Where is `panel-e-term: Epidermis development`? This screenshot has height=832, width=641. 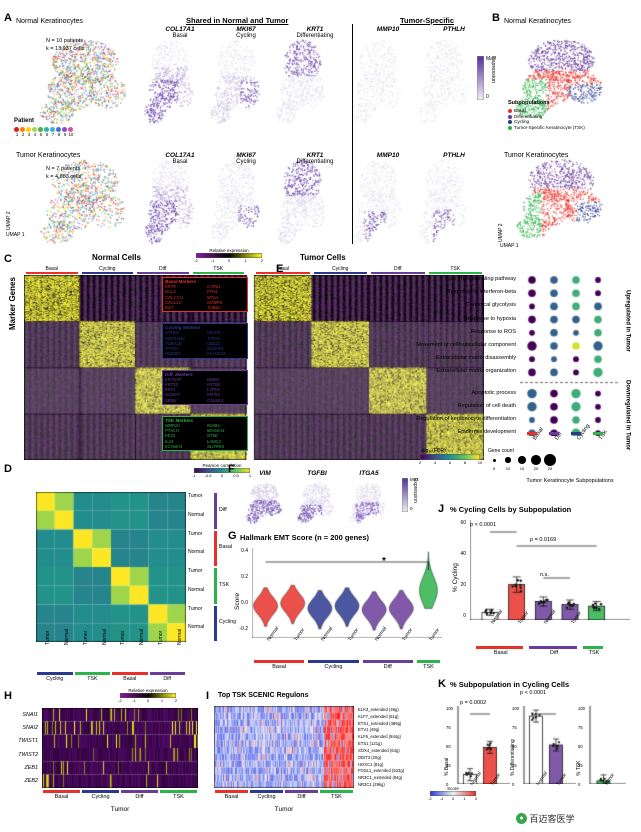 panel-e-term: Epidermis development is located at coordinates (486, 432).